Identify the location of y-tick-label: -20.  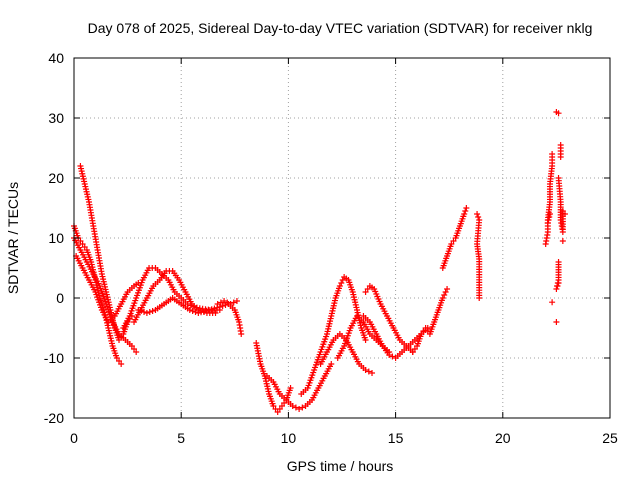
(54, 418).